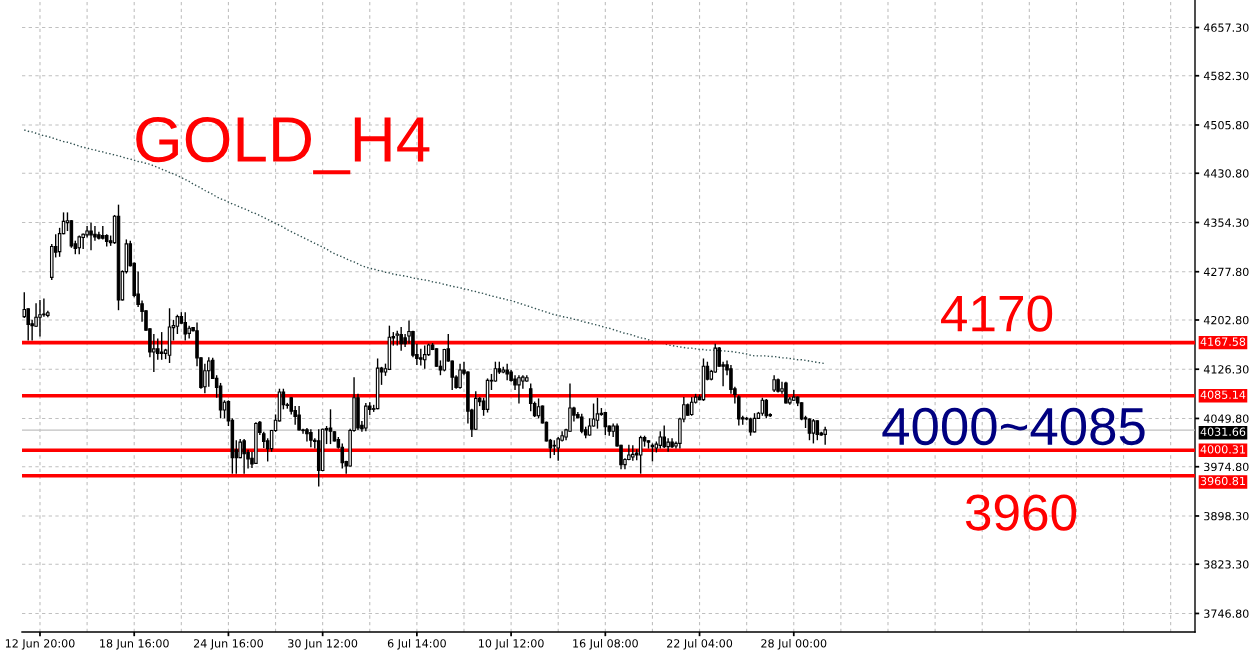  What do you see at coordinates (1226, 369) in the screenshot?
I see `y-tick-label: 4126.30` at bounding box center [1226, 369].